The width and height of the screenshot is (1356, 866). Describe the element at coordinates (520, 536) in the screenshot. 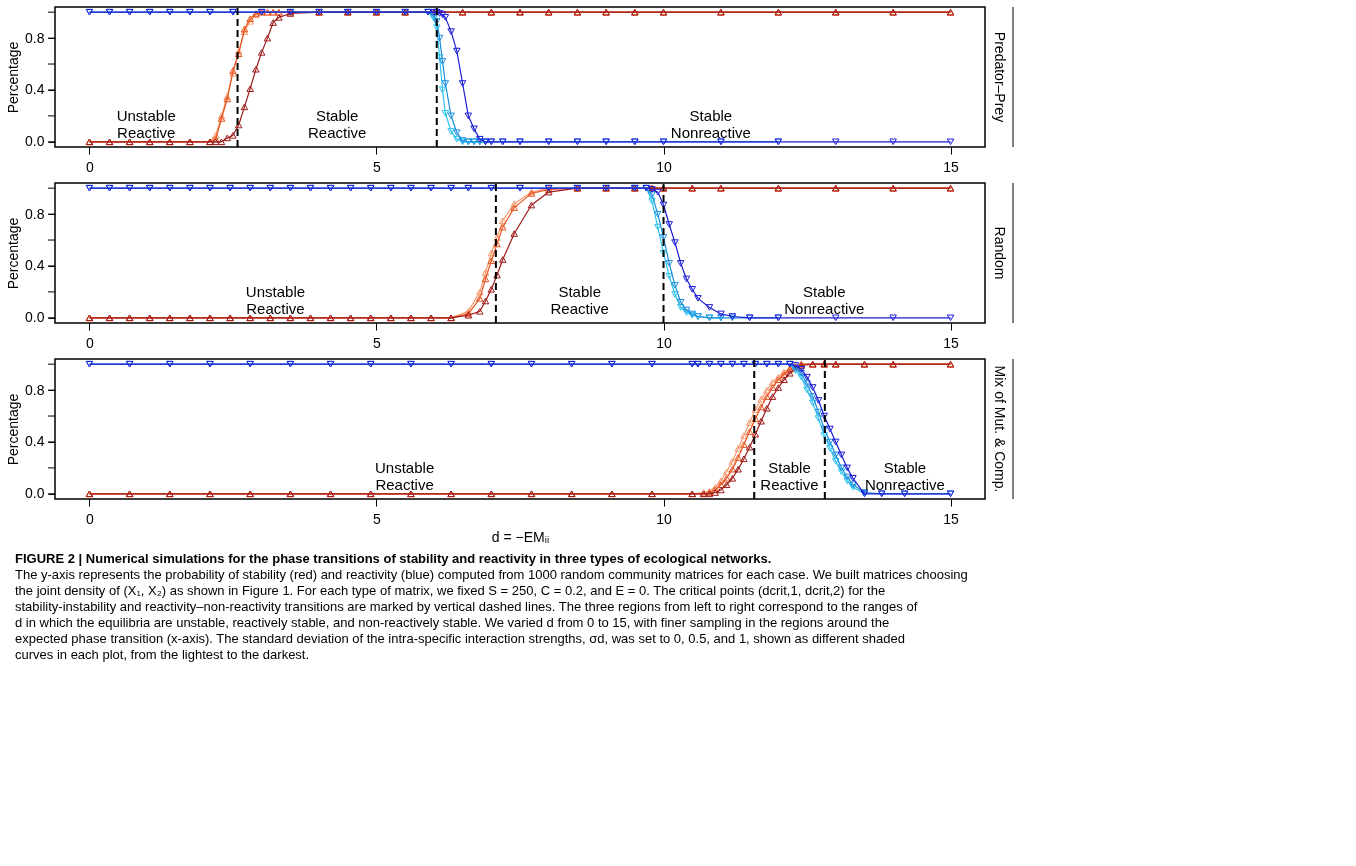

I see `x-axis-title: d = −EMᵢᵢ` at that location.